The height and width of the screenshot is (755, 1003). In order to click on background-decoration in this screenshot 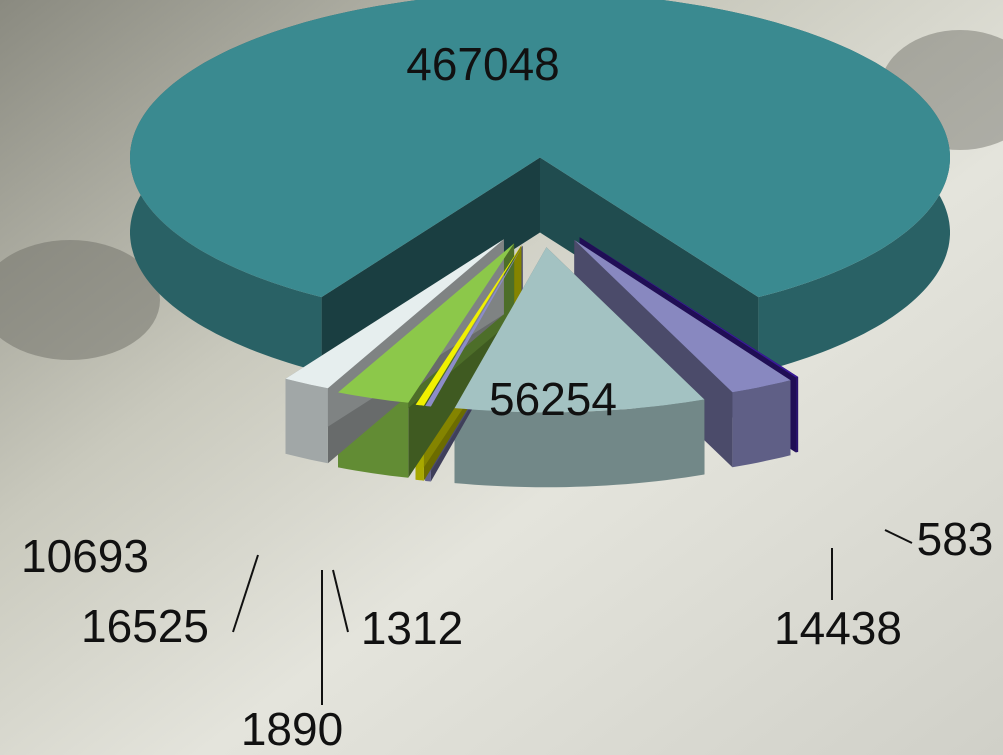, I will do `click(80, 300)`.